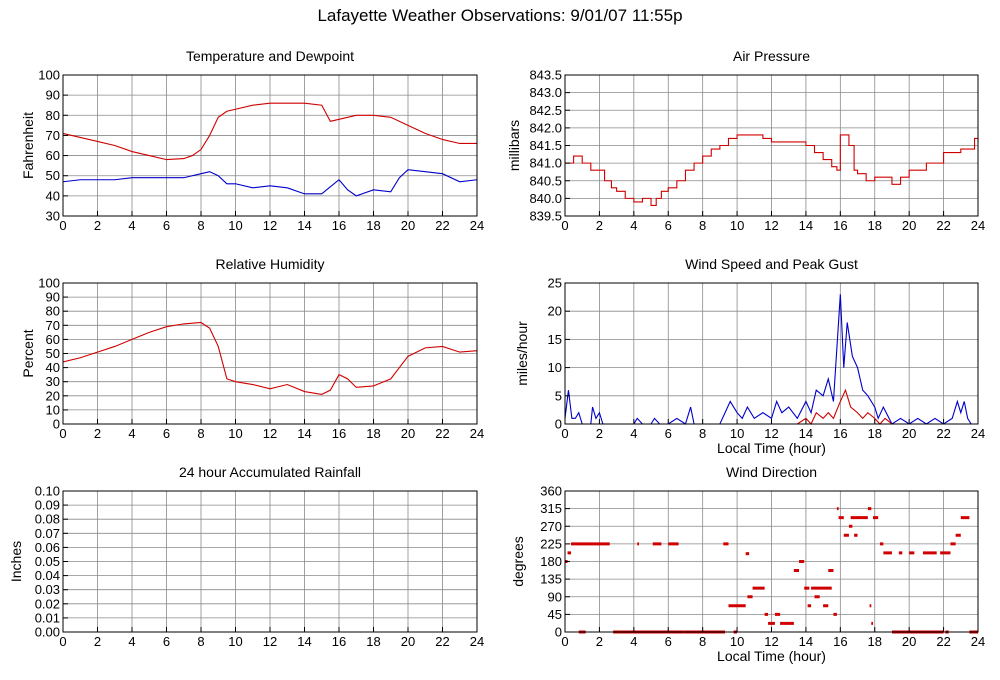 This screenshot has height=680, width=1000. What do you see at coordinates (47, 491) in the screenshot?
I see `y-tick-label: 0.10` at bounding box center [47, 491].